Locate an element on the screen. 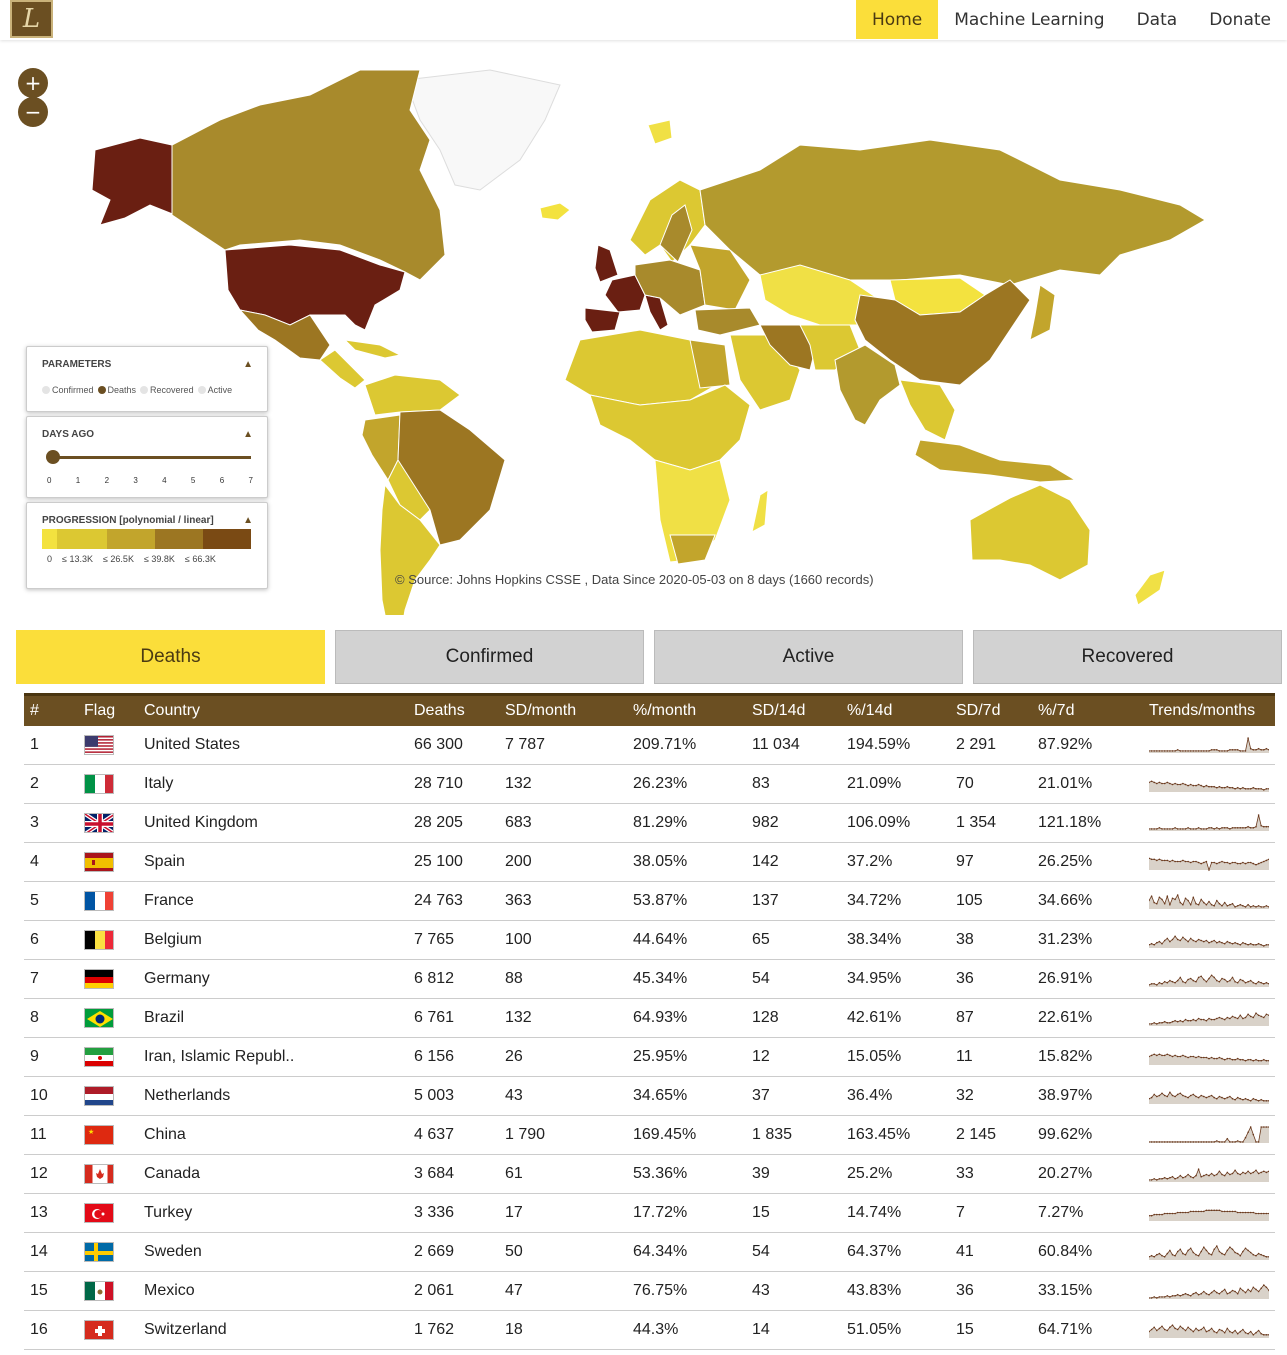 The height and width of the screenshot is (1355, 1287). cell-sd-7d: 2 291 is located at coordinates (976, 744).